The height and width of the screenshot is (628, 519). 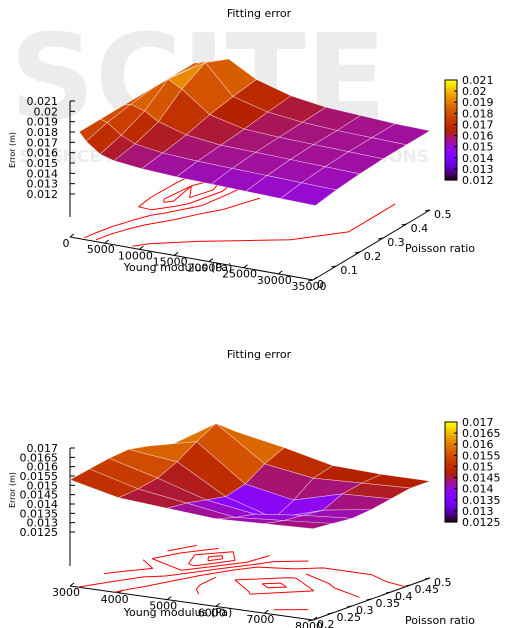 I want to click on x-axis-label: Young modulus (Pa), so click(x=178, y=267).